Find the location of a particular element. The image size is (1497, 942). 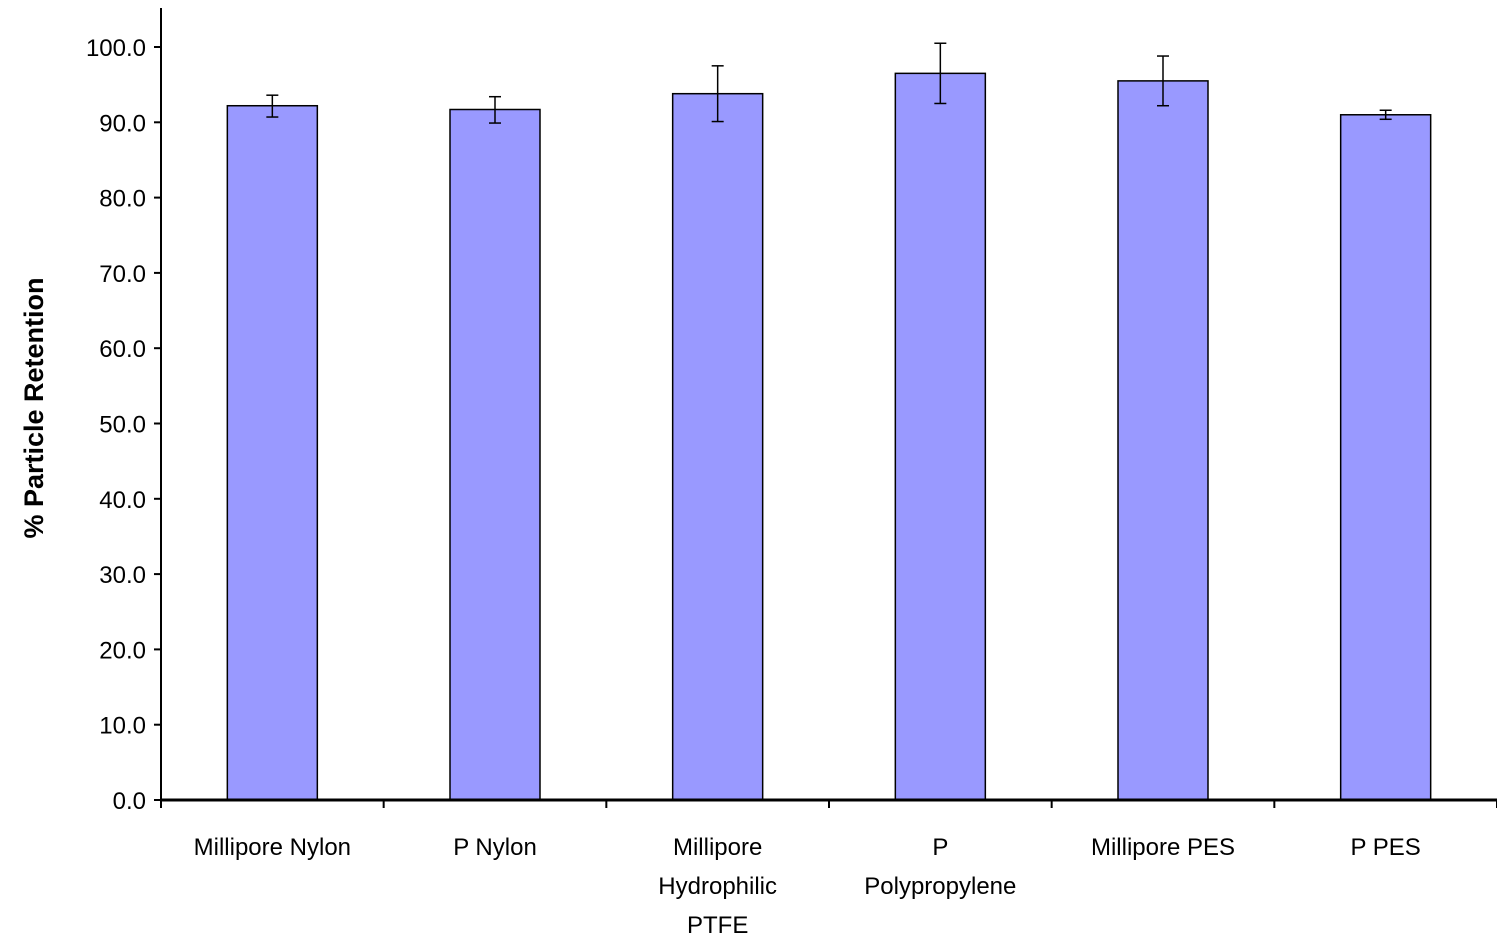

x-category-label: Millipore Nylon is located at coordinates (272, 847).